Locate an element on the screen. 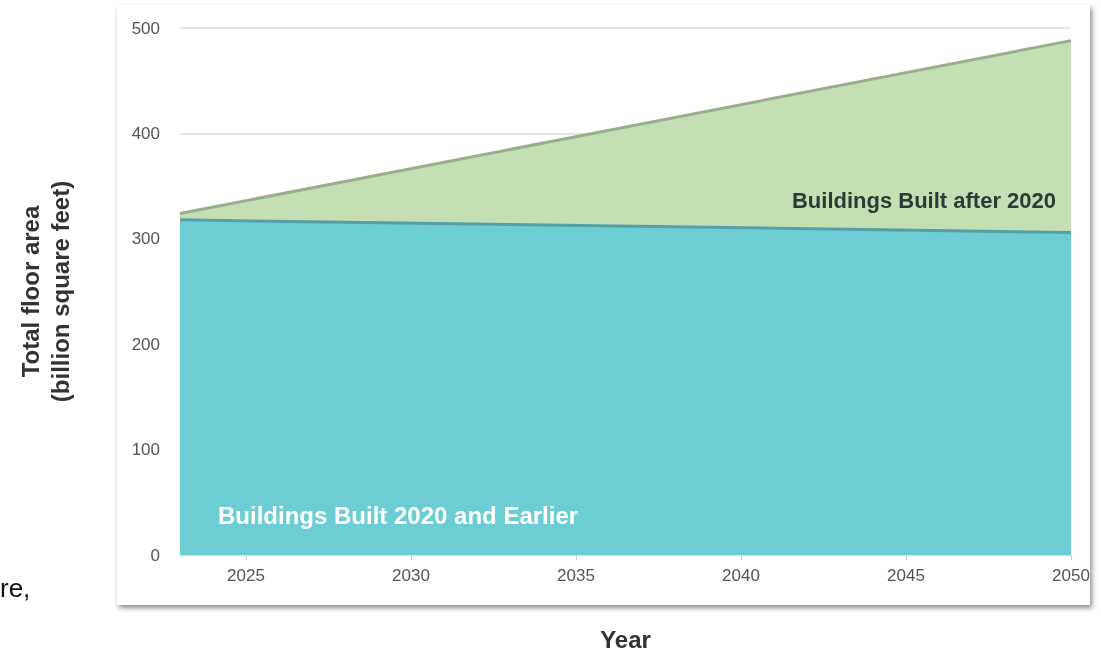  x-tick-label: 2030 is located at coordinates (411, 575).